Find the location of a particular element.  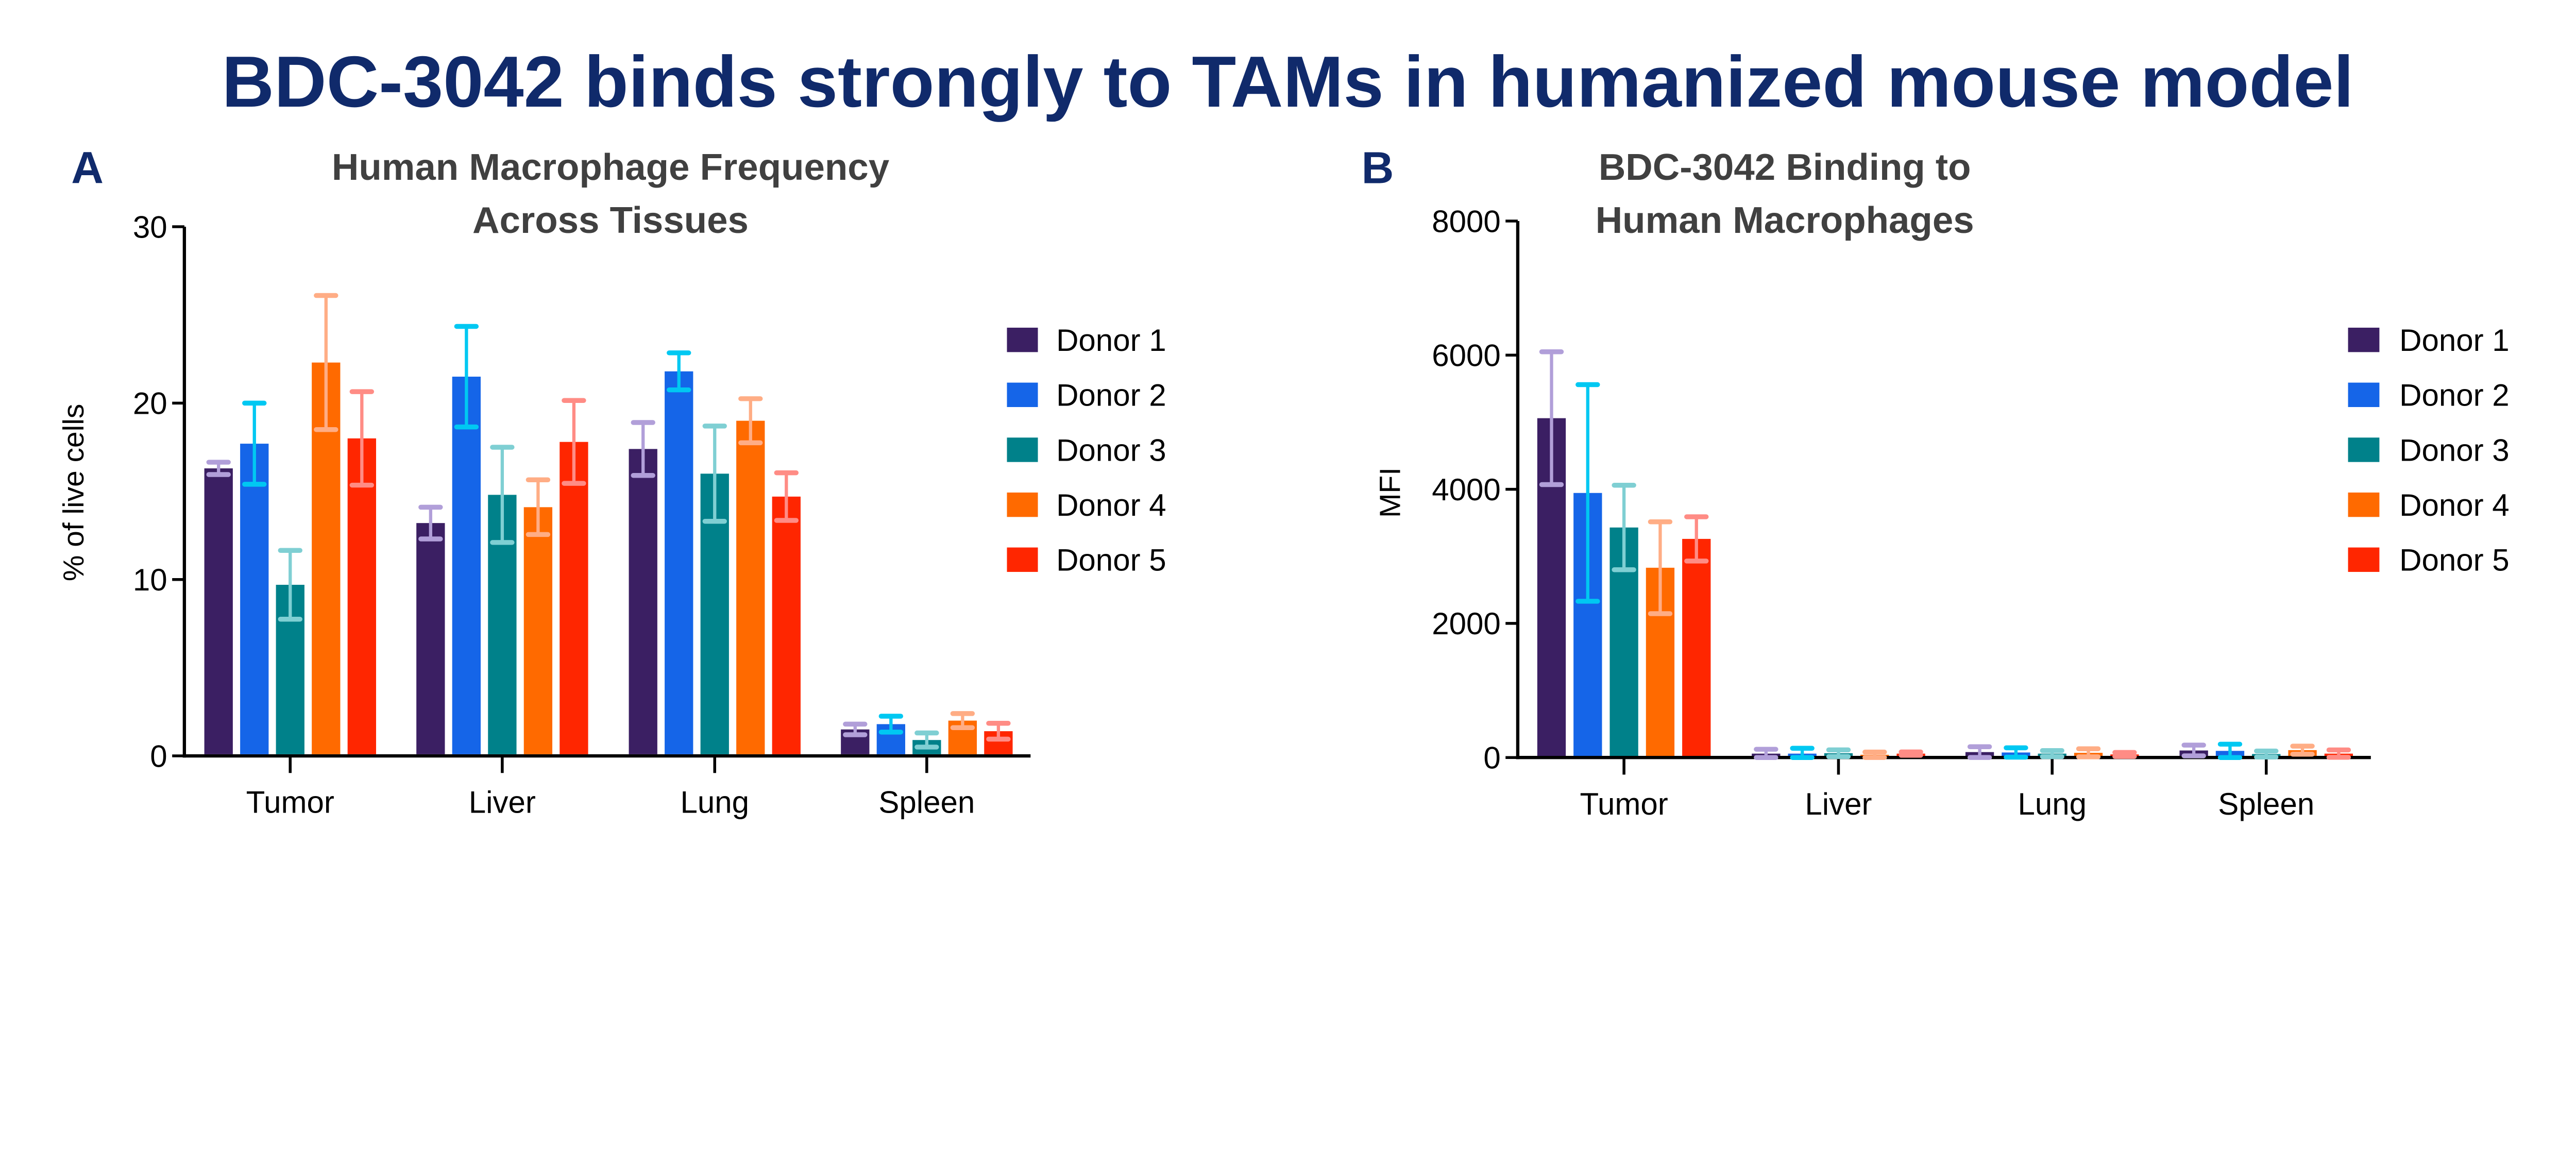

y-tick-label: 10 is located at coordinates (150, 580).